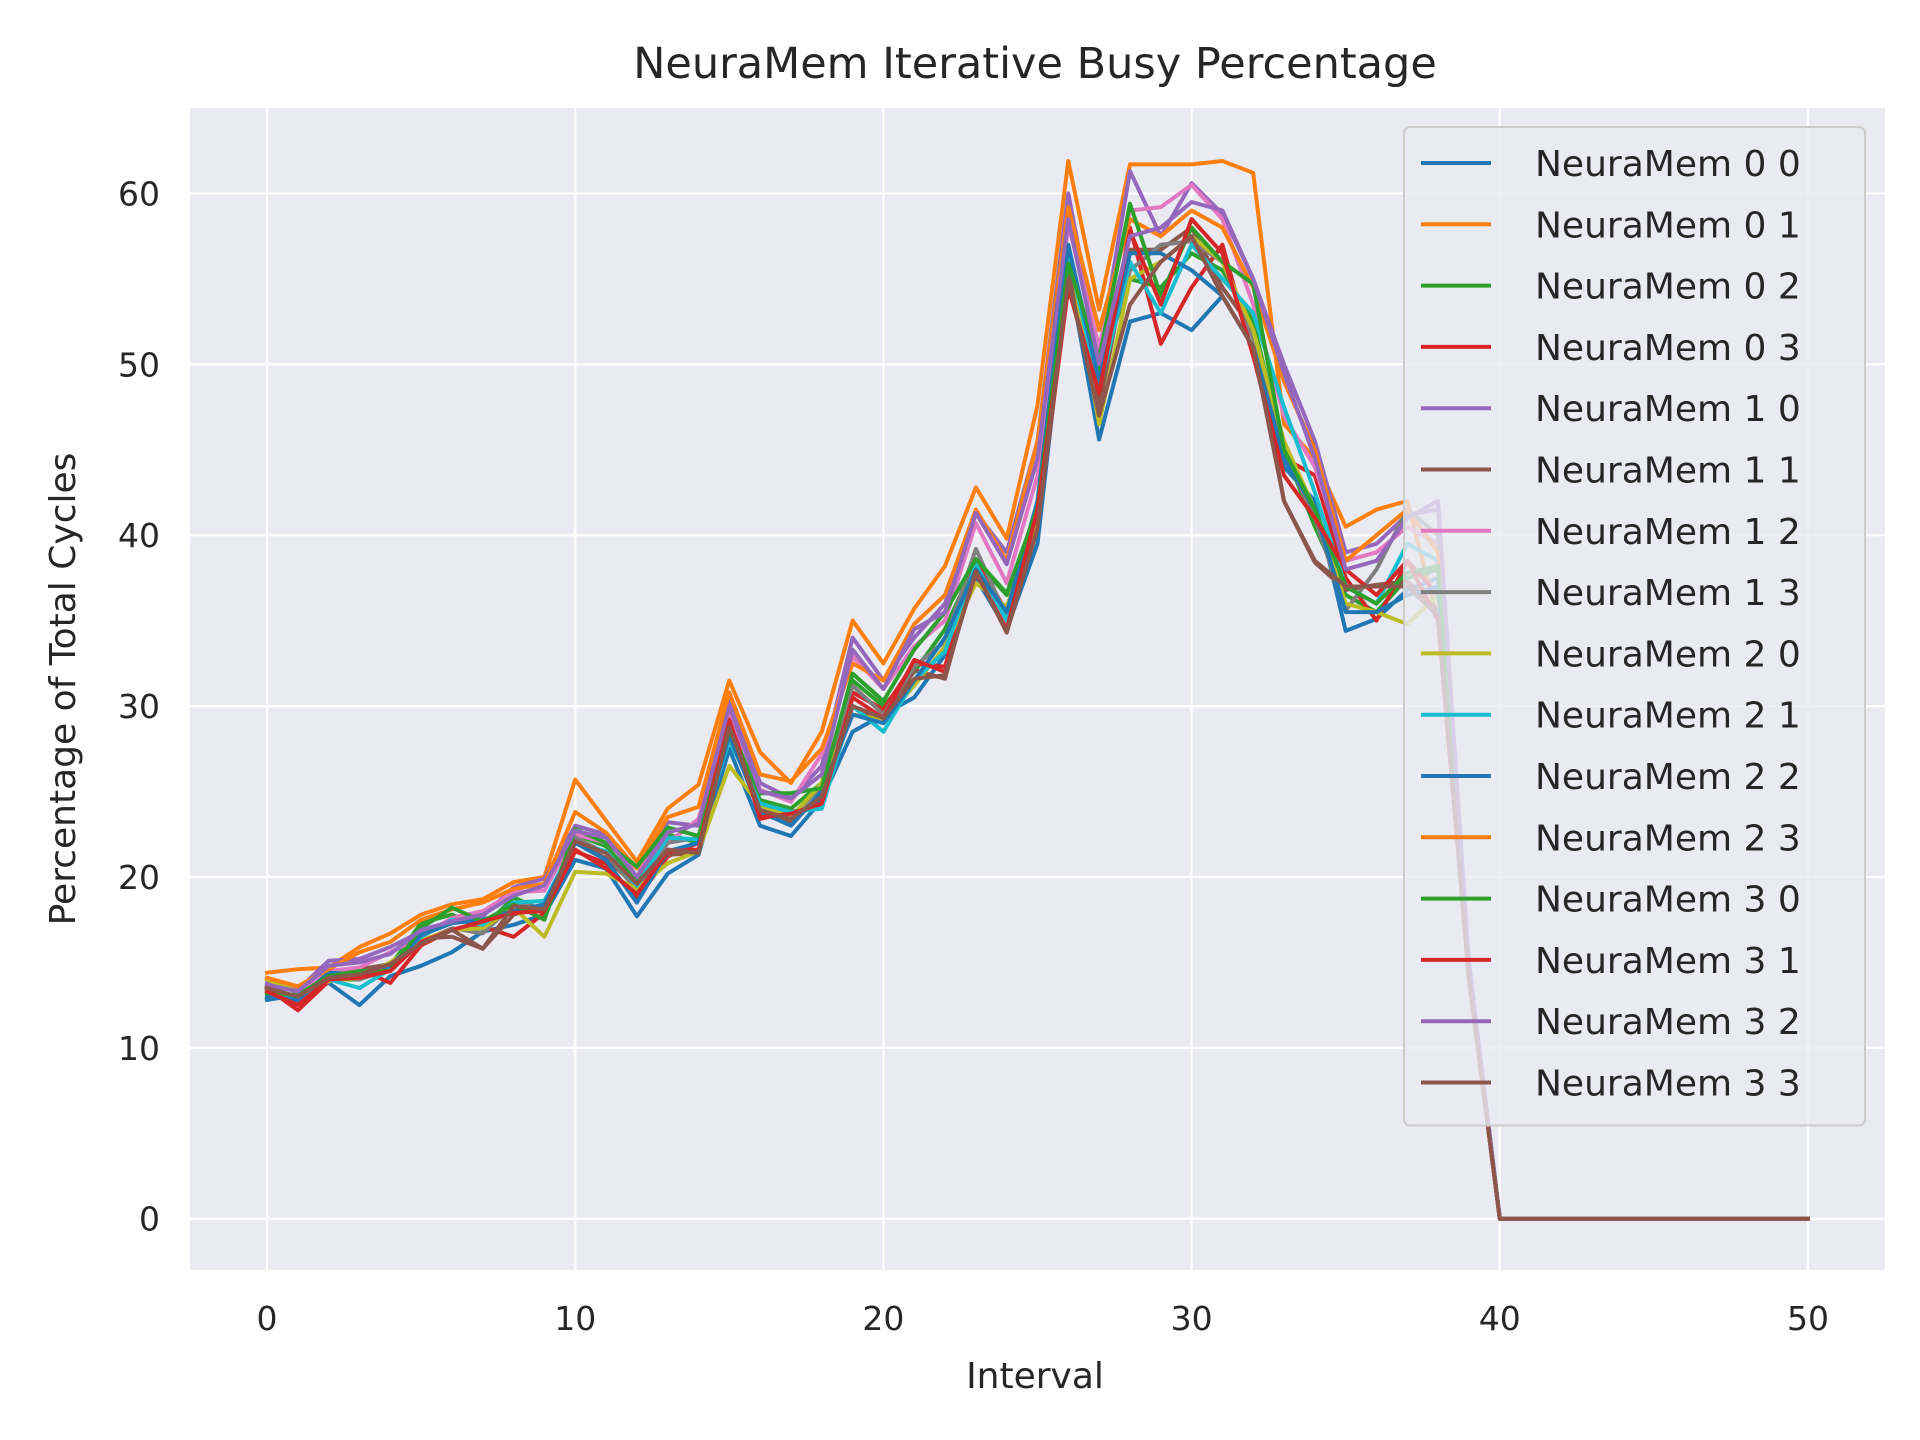  Describe the element at coordinates (139, 364) in the screenshot. I see `y-tick-label: 50` at that location.